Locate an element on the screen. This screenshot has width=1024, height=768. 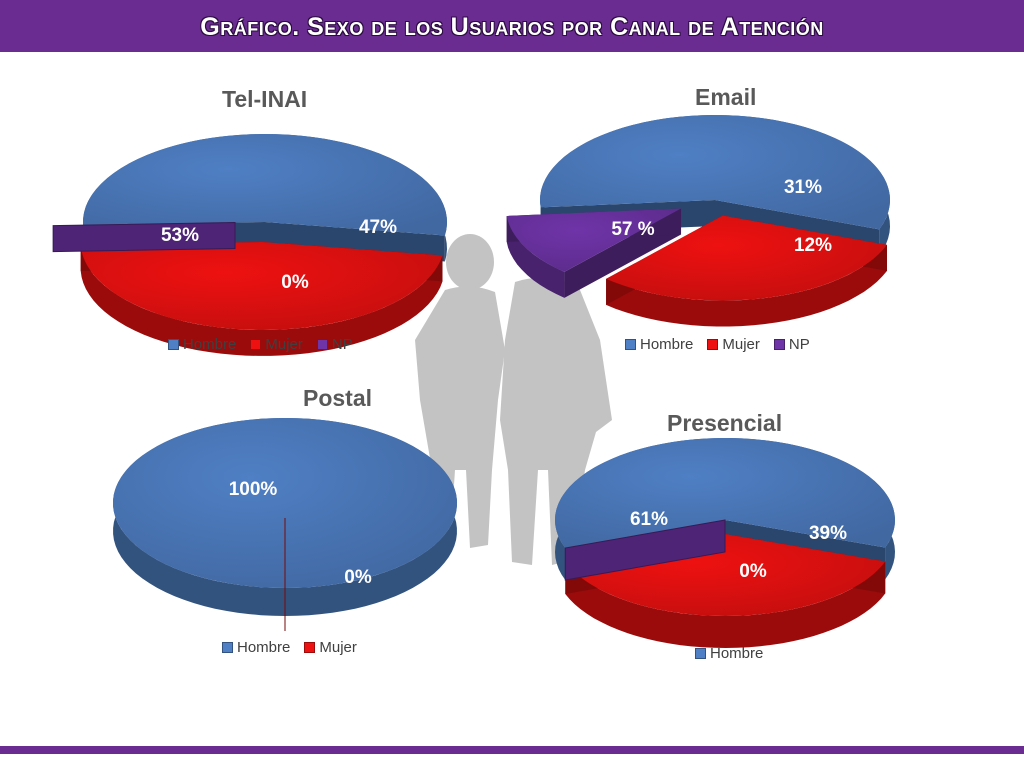
chart-presencial: Presencial Hombre 61% 39% 0% is located at coordinates (750, 545).